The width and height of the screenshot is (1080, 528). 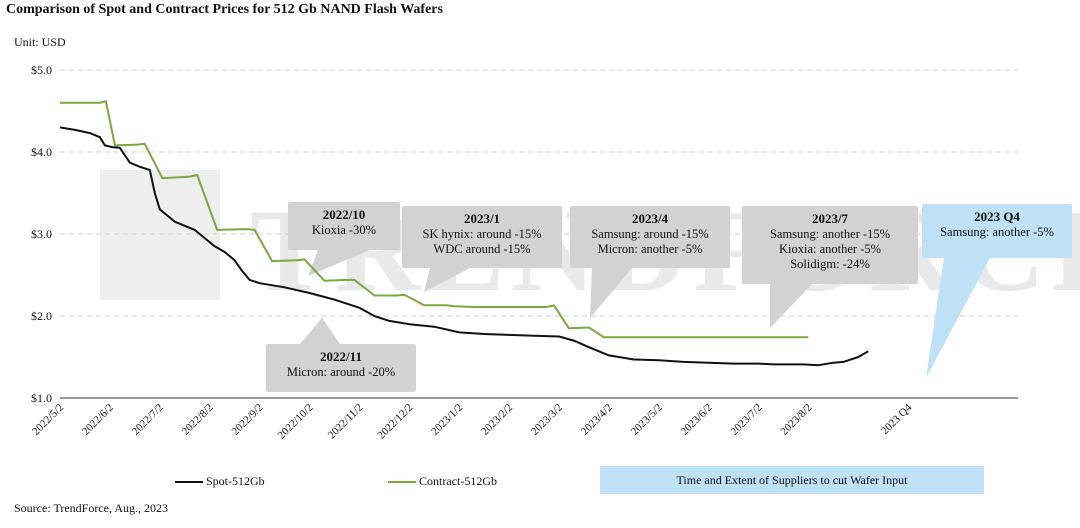 I want to click on x-tick-label: 2023/5/2, so click(x=647, y=420).